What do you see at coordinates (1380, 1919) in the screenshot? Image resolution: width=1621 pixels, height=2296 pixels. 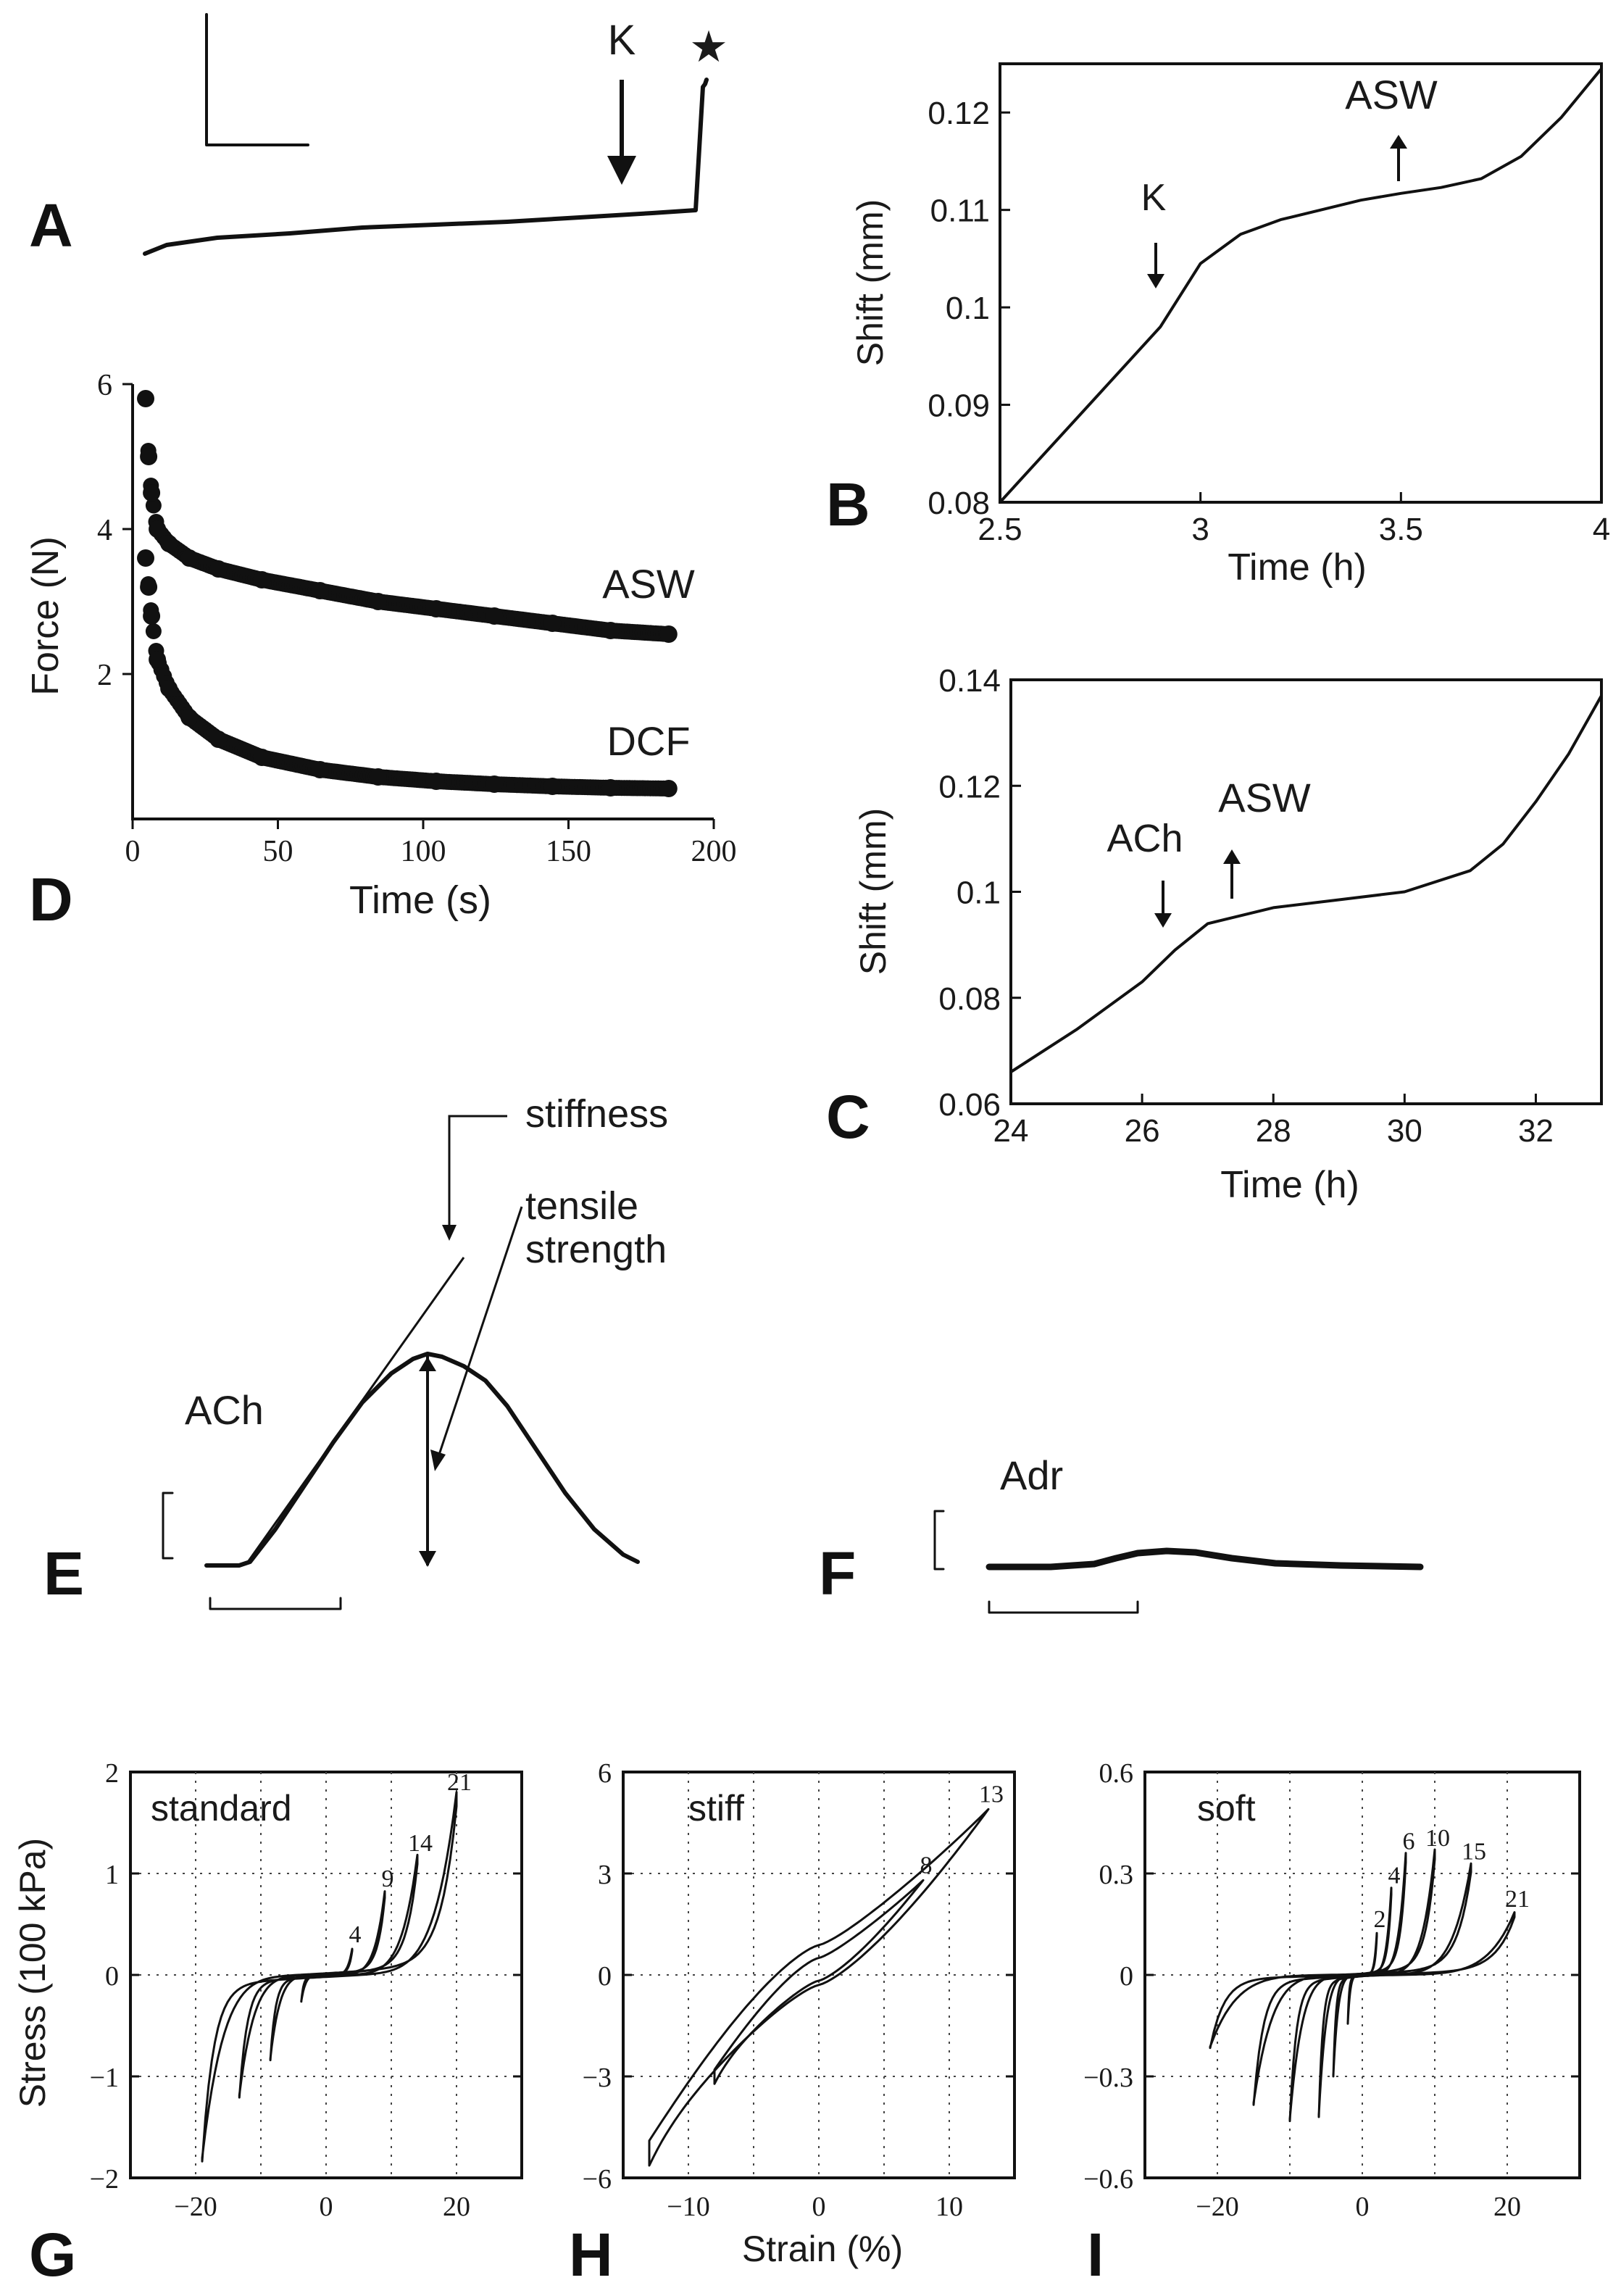 I see `cycle-label: 2` at bounding box center [1380, 1919].